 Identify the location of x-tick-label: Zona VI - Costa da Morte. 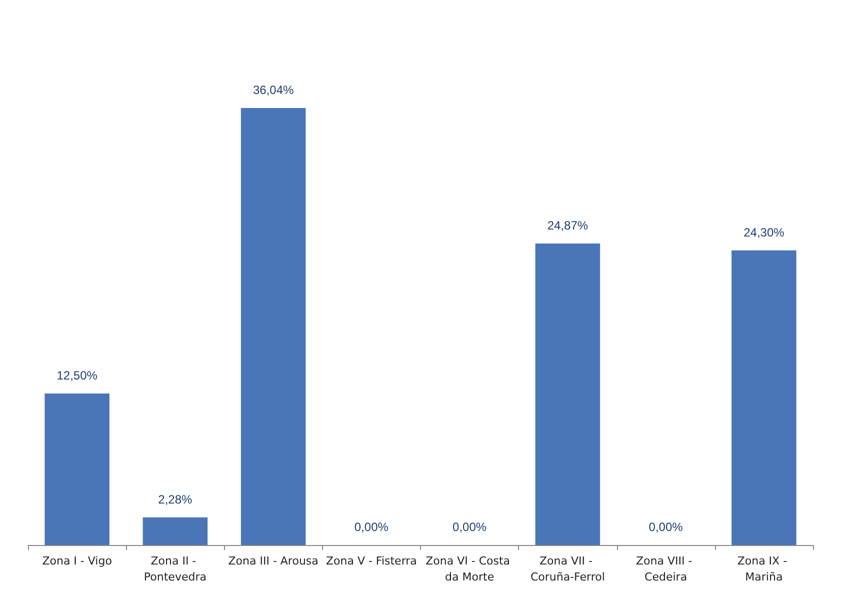
(470, 569).